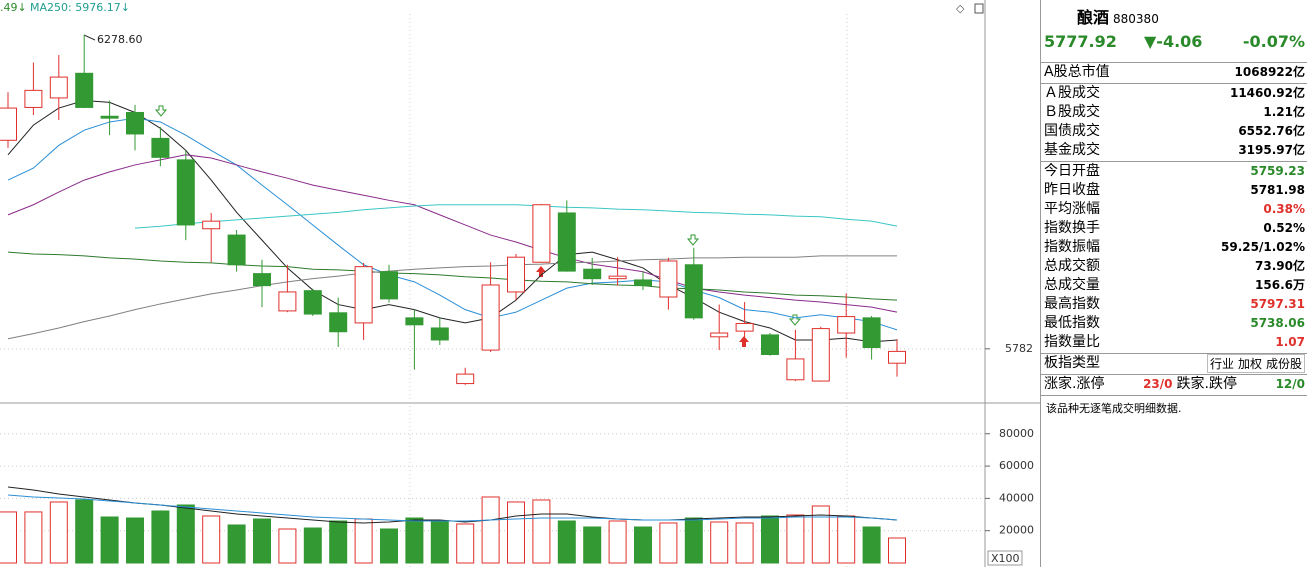  I want to click on panel-title: 酿酒 880380, so click(1118, 16).